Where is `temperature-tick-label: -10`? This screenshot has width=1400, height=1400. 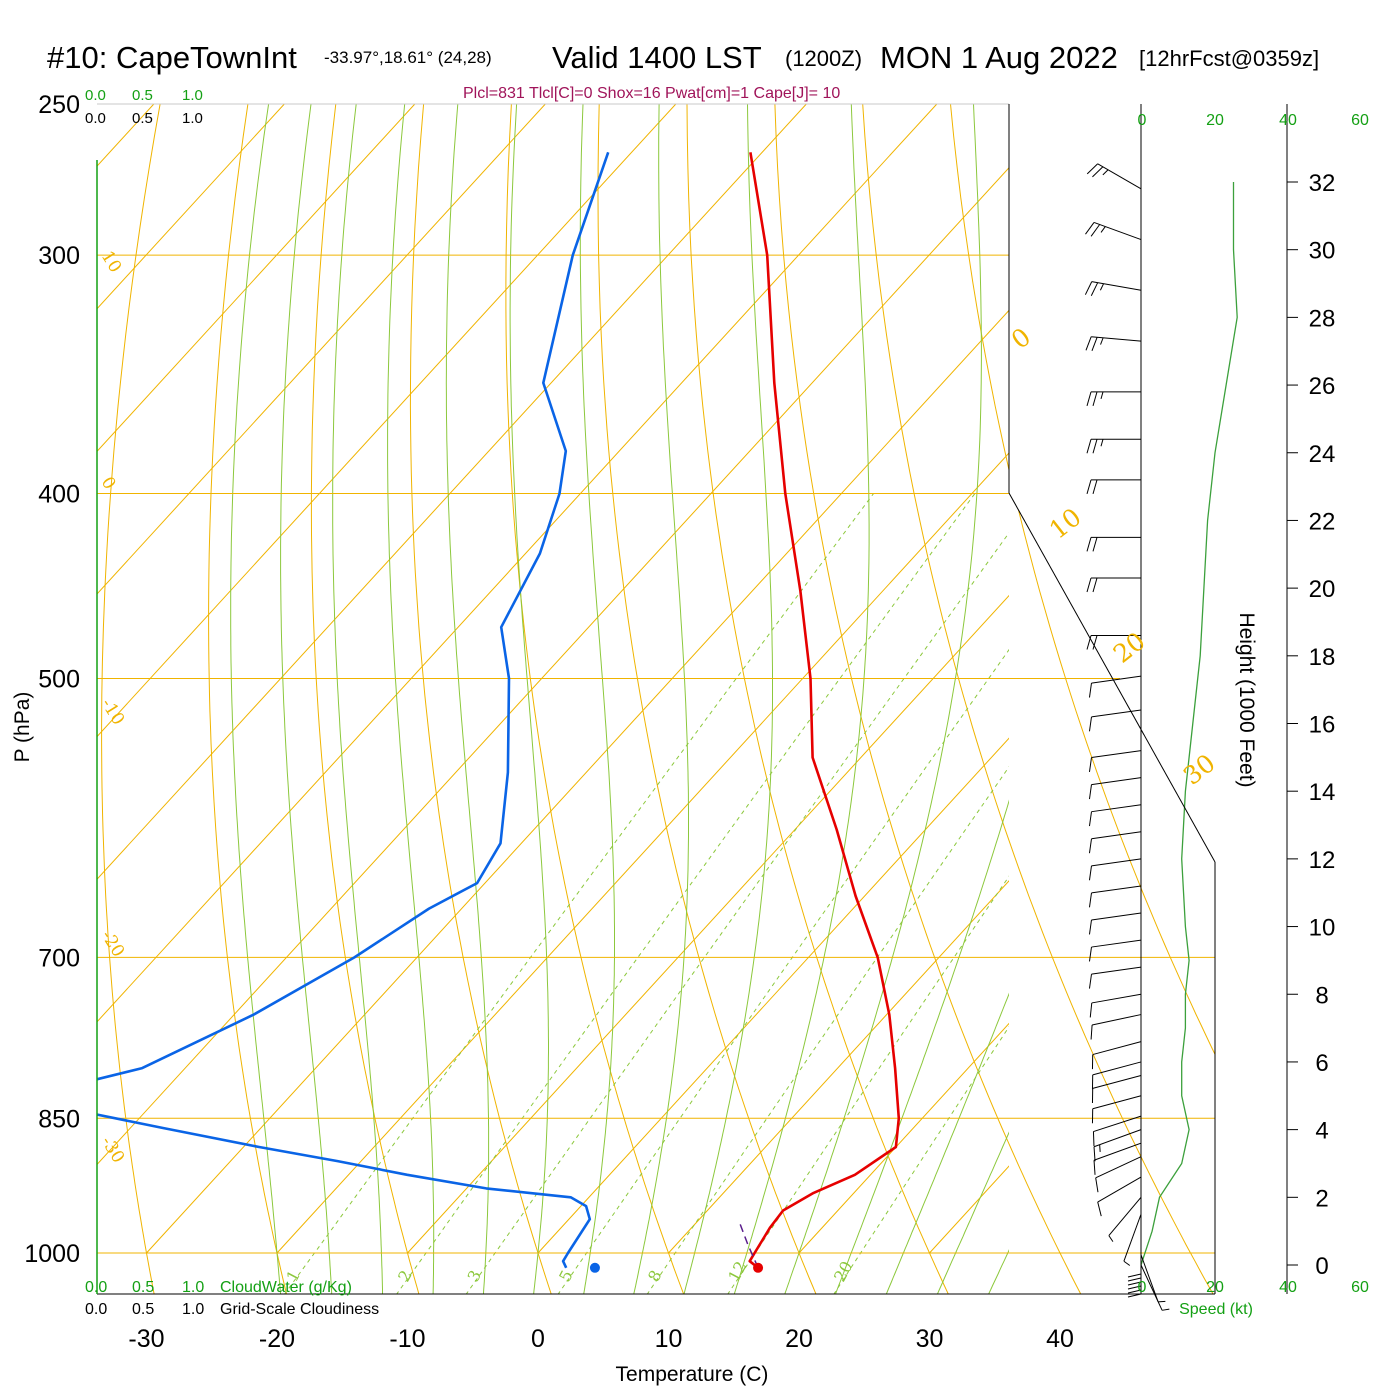 temperature-tick-label: -10 is located at coordinates (407, 1339).